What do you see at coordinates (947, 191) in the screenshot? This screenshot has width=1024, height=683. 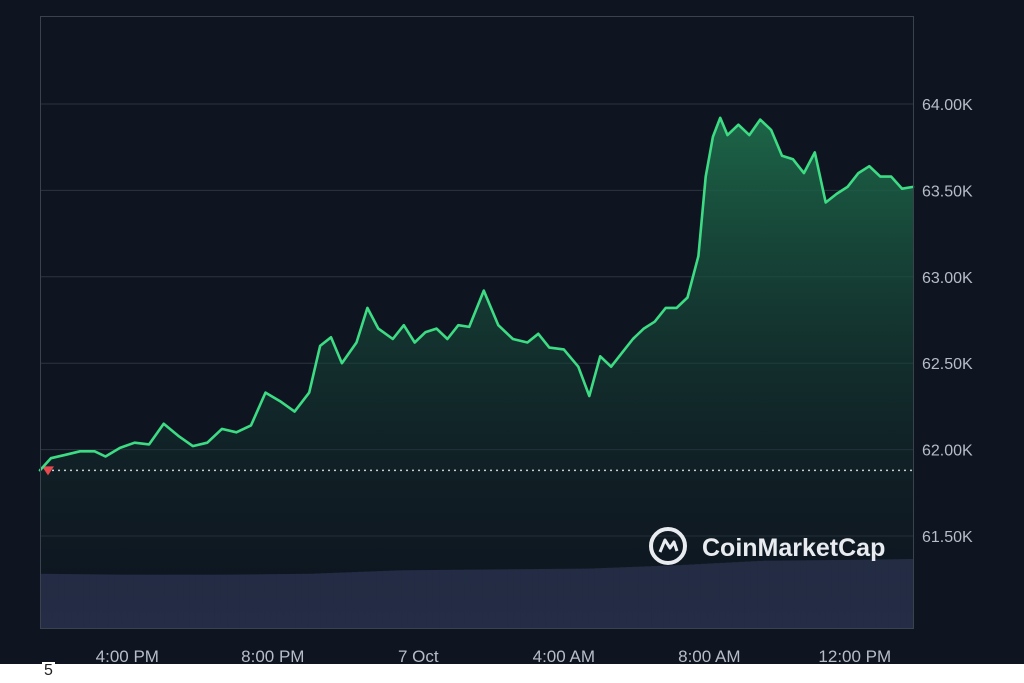 I see `y-tick-label: 63.50K` at bounding box center [947, 191].